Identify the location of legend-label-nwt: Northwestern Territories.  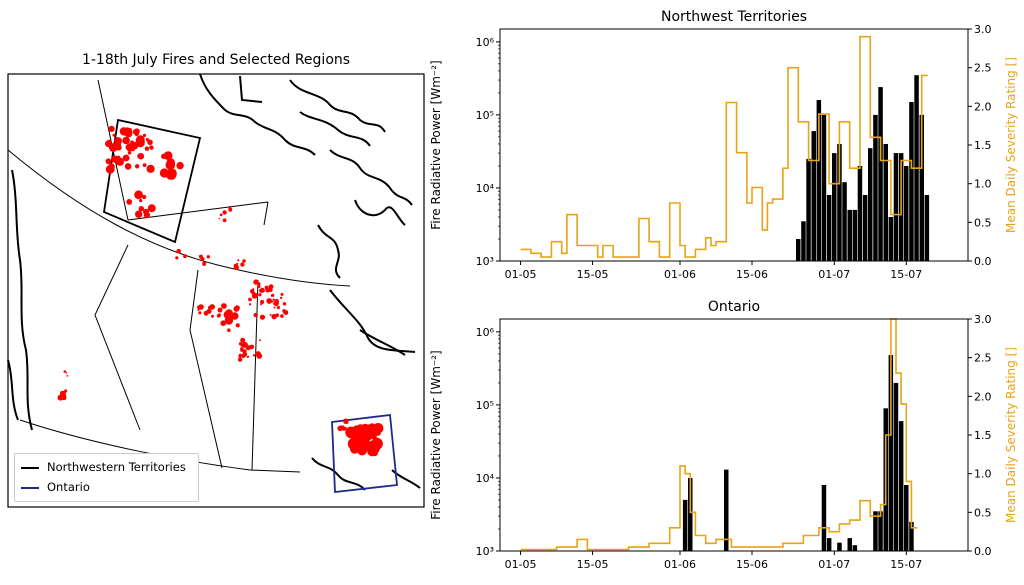
(116, 467).